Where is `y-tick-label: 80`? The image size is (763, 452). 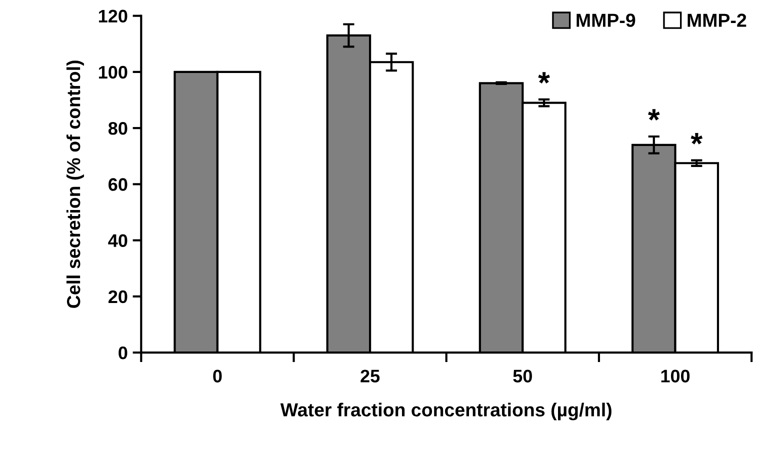
y-tick-label: 80 is located at coordinates (118, 128).